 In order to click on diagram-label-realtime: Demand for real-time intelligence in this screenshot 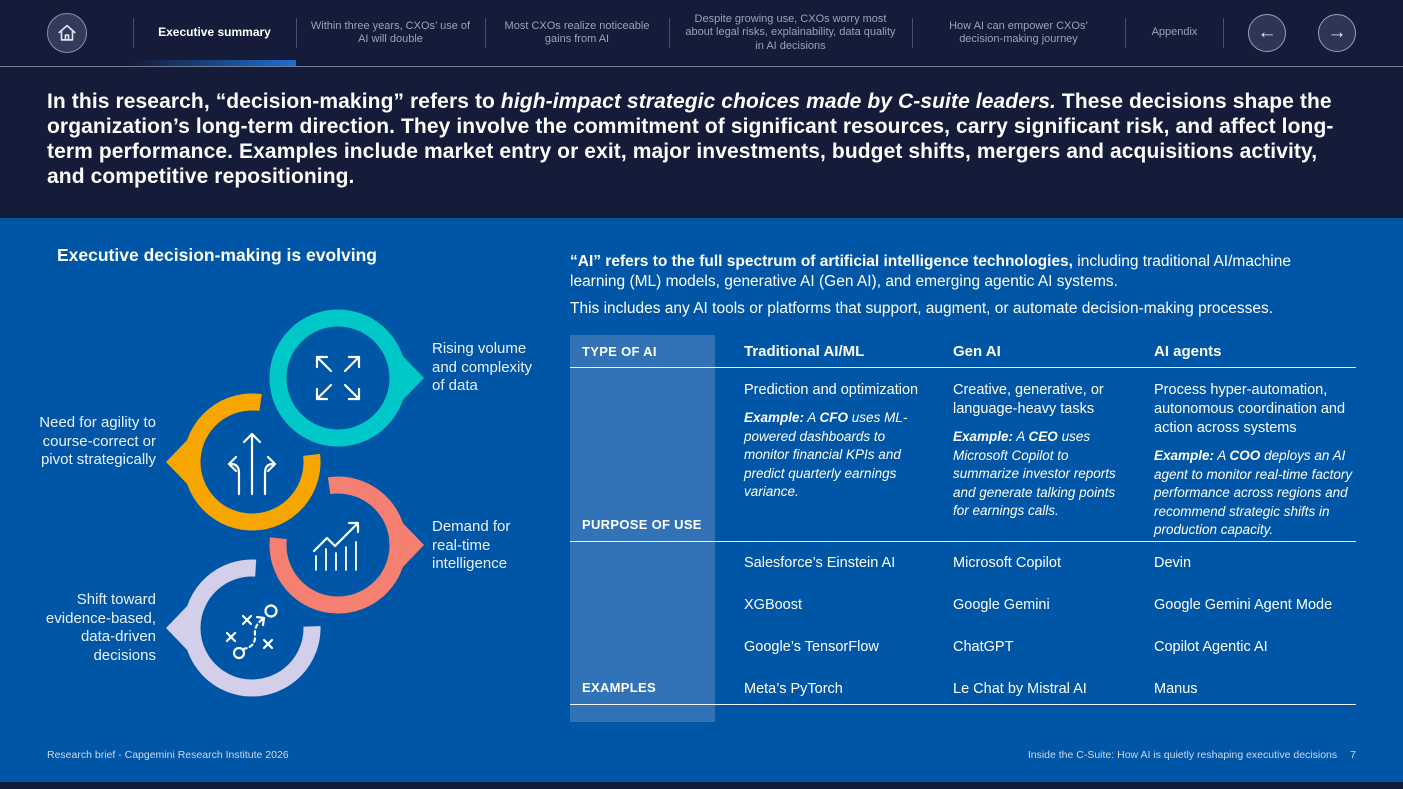, I will do `click(471, 545)`.